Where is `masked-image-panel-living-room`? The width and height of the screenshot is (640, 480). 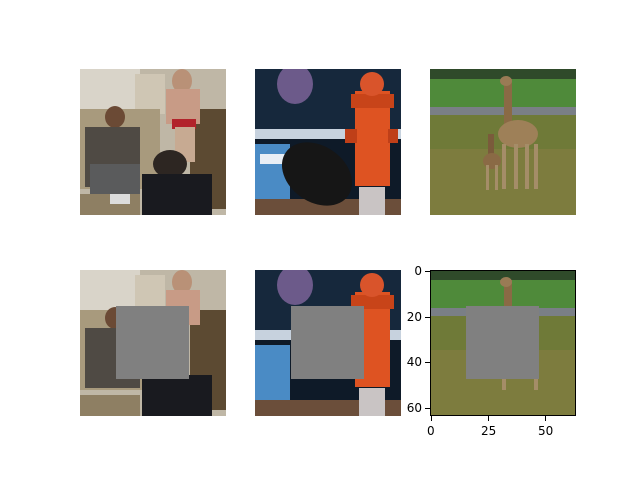
masked-image-panel-living-room is located at coordinates (153, 343).